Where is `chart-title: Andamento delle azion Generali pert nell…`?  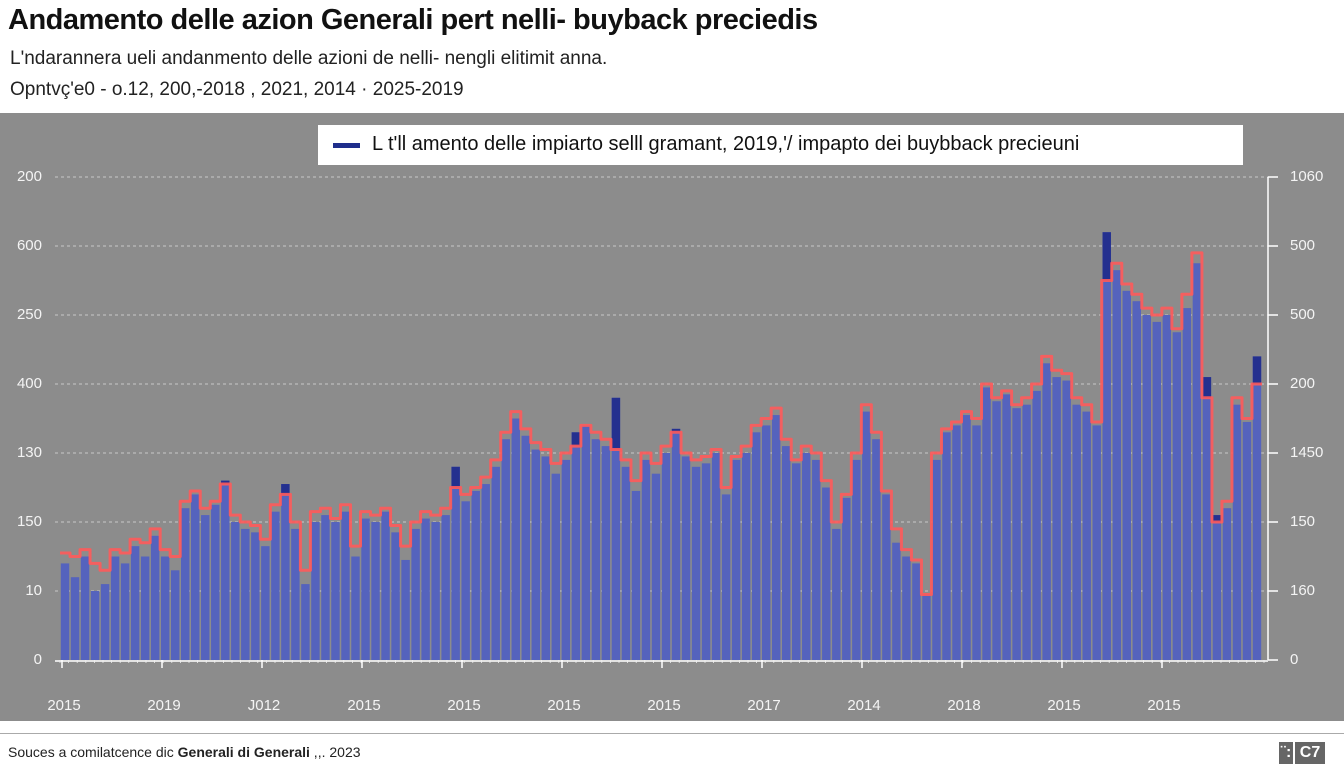 chart-title: Andamento delle azion Generali pert nell… is located at coordinates (413, 20).